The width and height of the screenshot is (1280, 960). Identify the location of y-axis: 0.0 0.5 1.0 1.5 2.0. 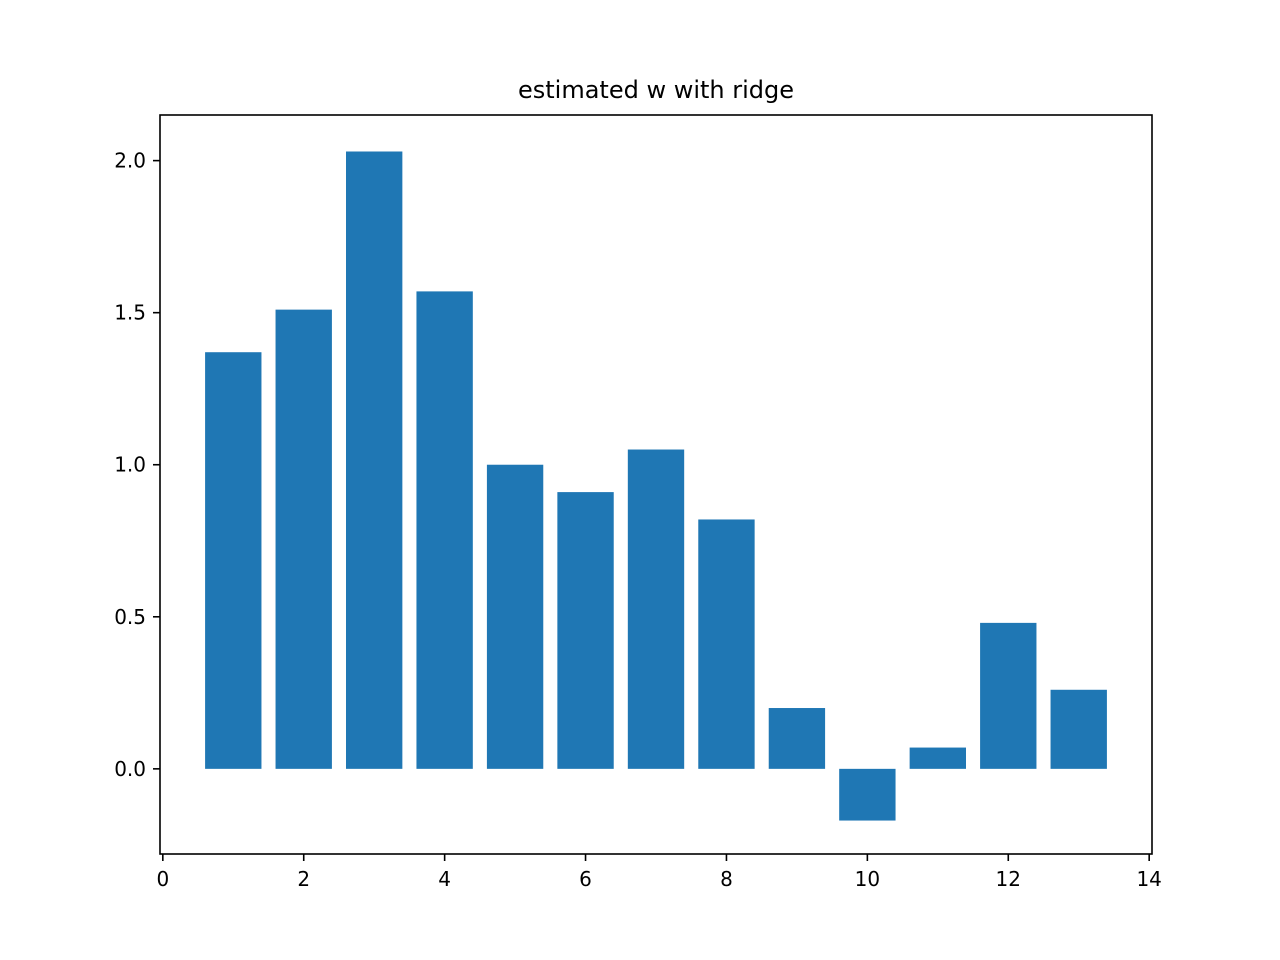
(137, 465).